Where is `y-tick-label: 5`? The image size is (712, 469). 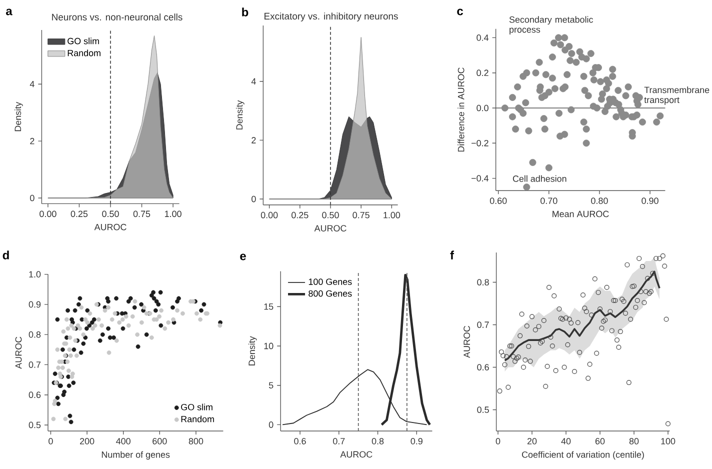 y-tick-label: 5 is located at coordinates (271, 385).